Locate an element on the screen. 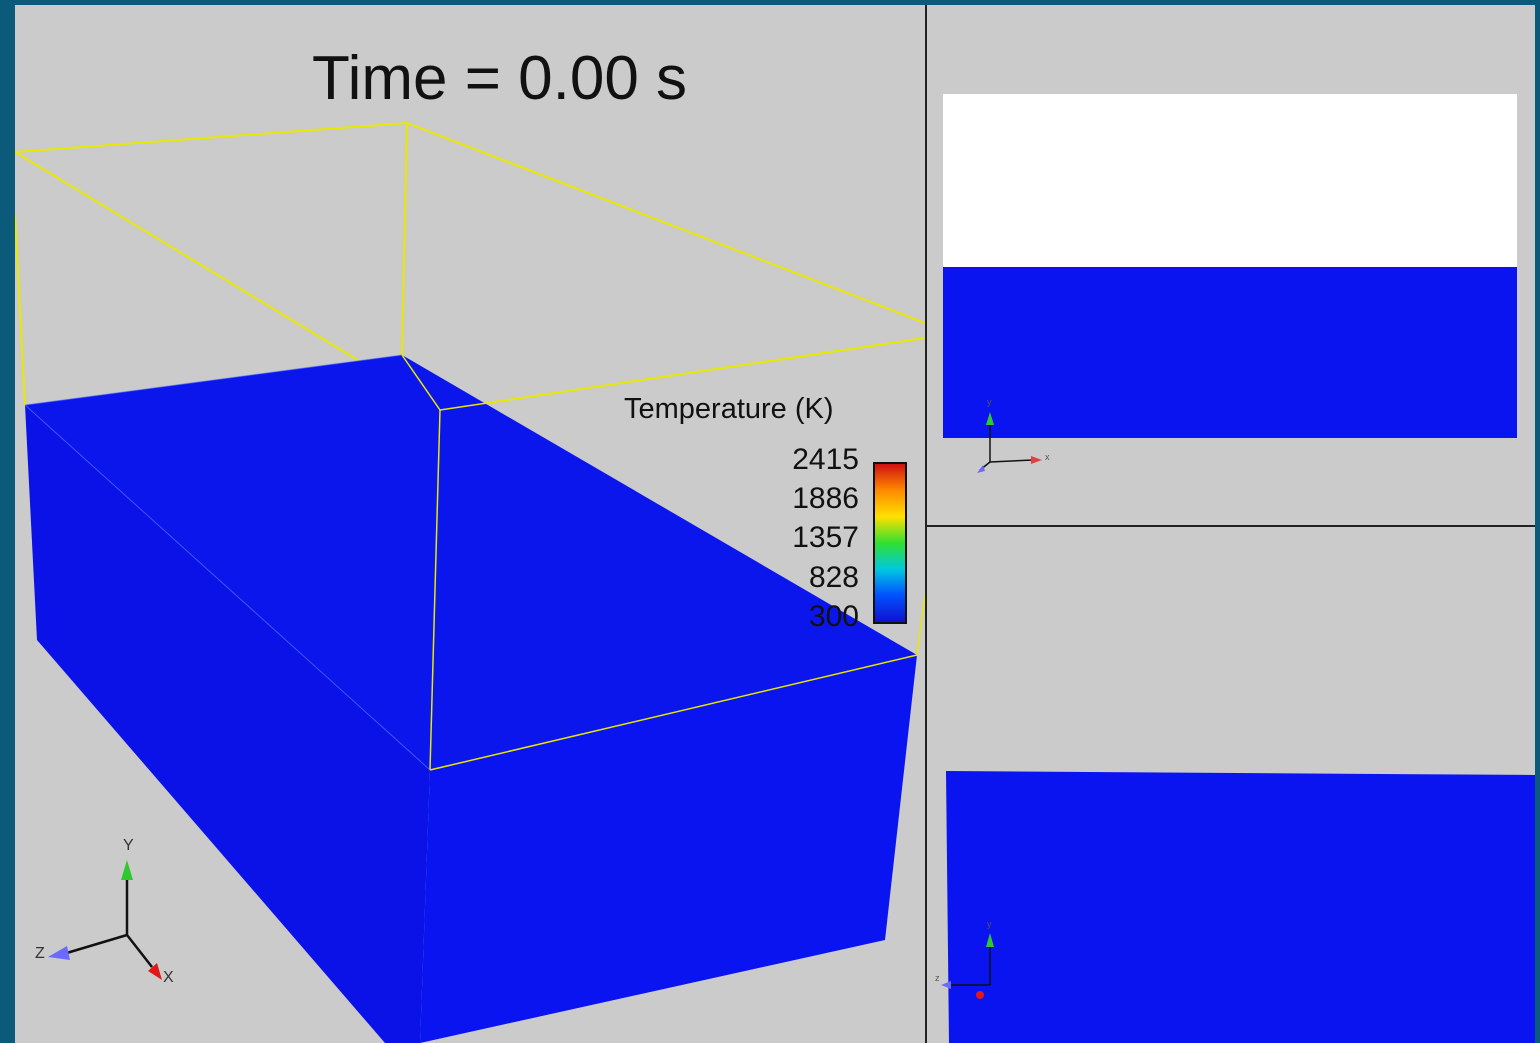 The height and width of the screenshot is (1043, 1540). zy-section-scene is located at coordinates (1238, 907).